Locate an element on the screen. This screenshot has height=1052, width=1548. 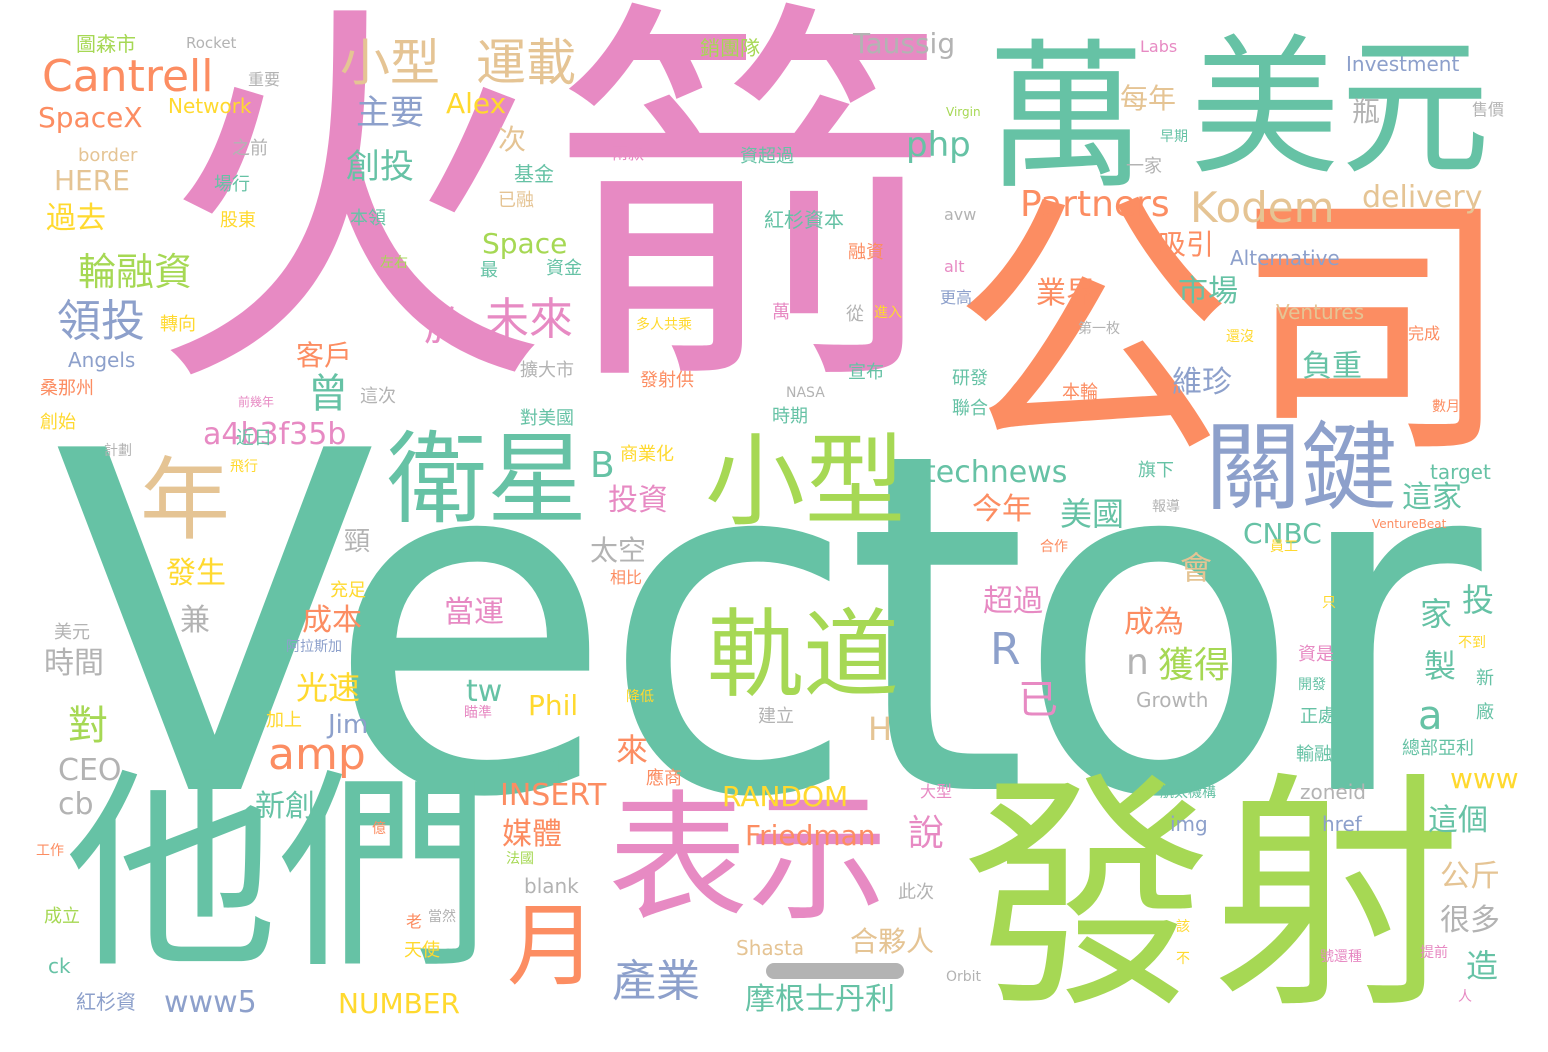
cloud-word: Friedman is located at coordinates (810, 835).